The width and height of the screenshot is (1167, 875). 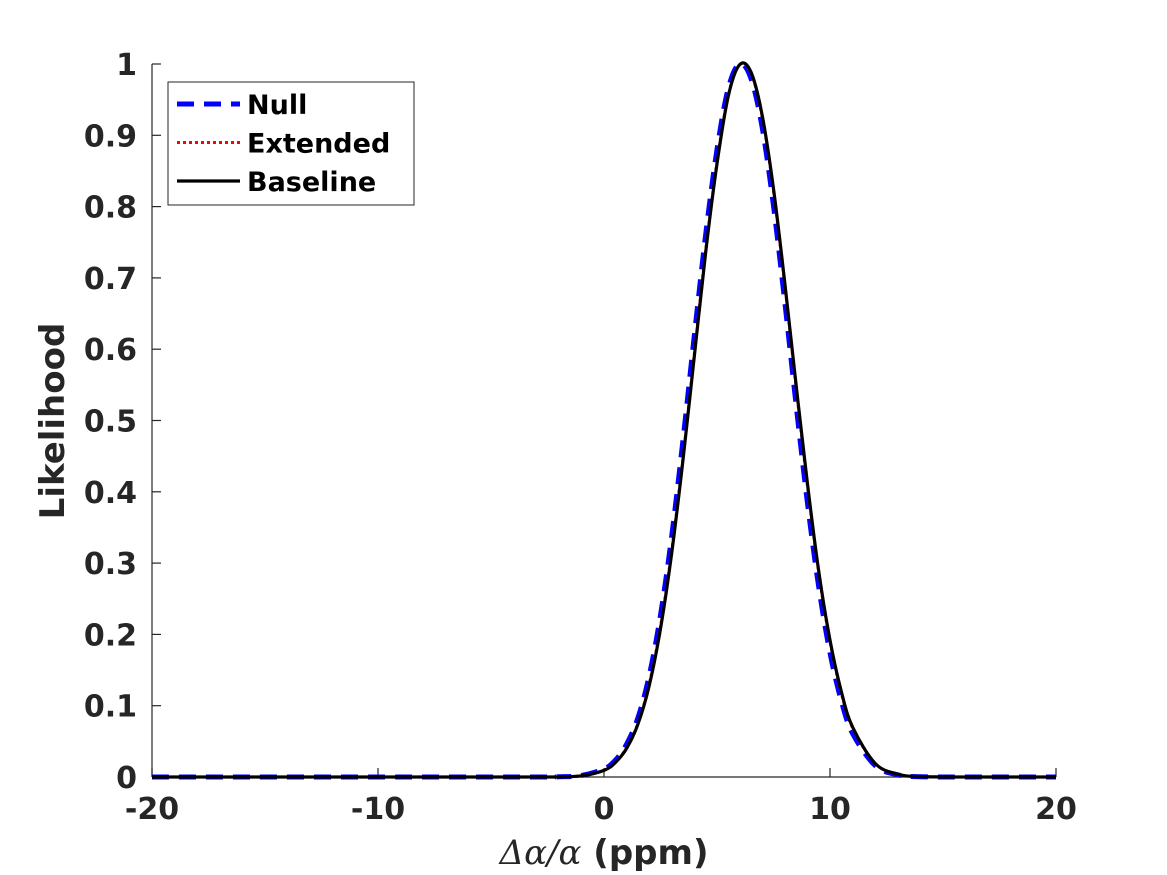 I want to click on y-tick-label: 0.3, so click(x=110, y=564).